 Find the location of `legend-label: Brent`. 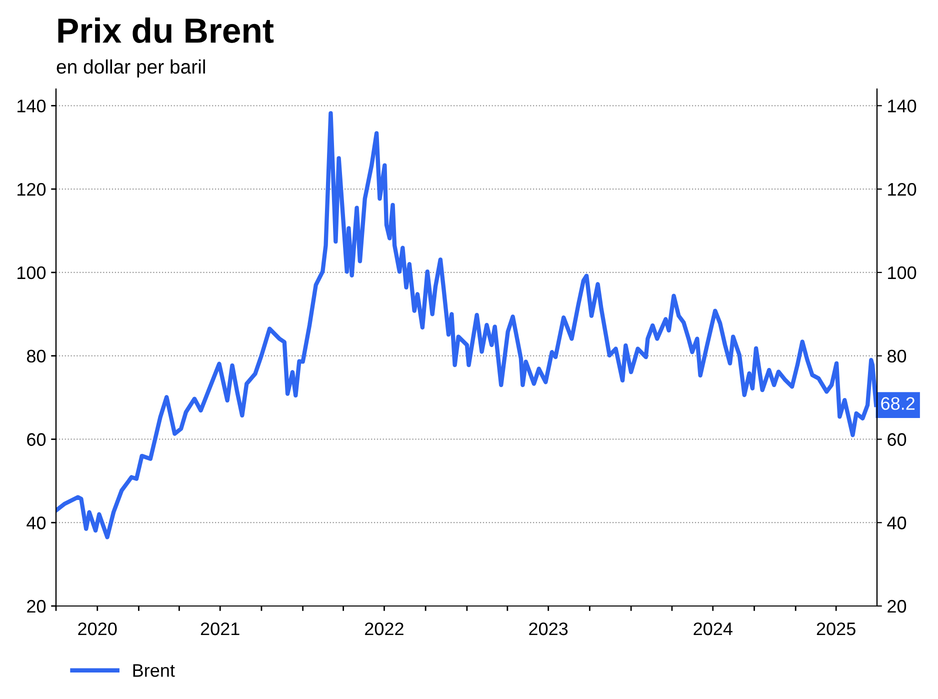

legend-label: Brent is located at coordinates (154, 670).